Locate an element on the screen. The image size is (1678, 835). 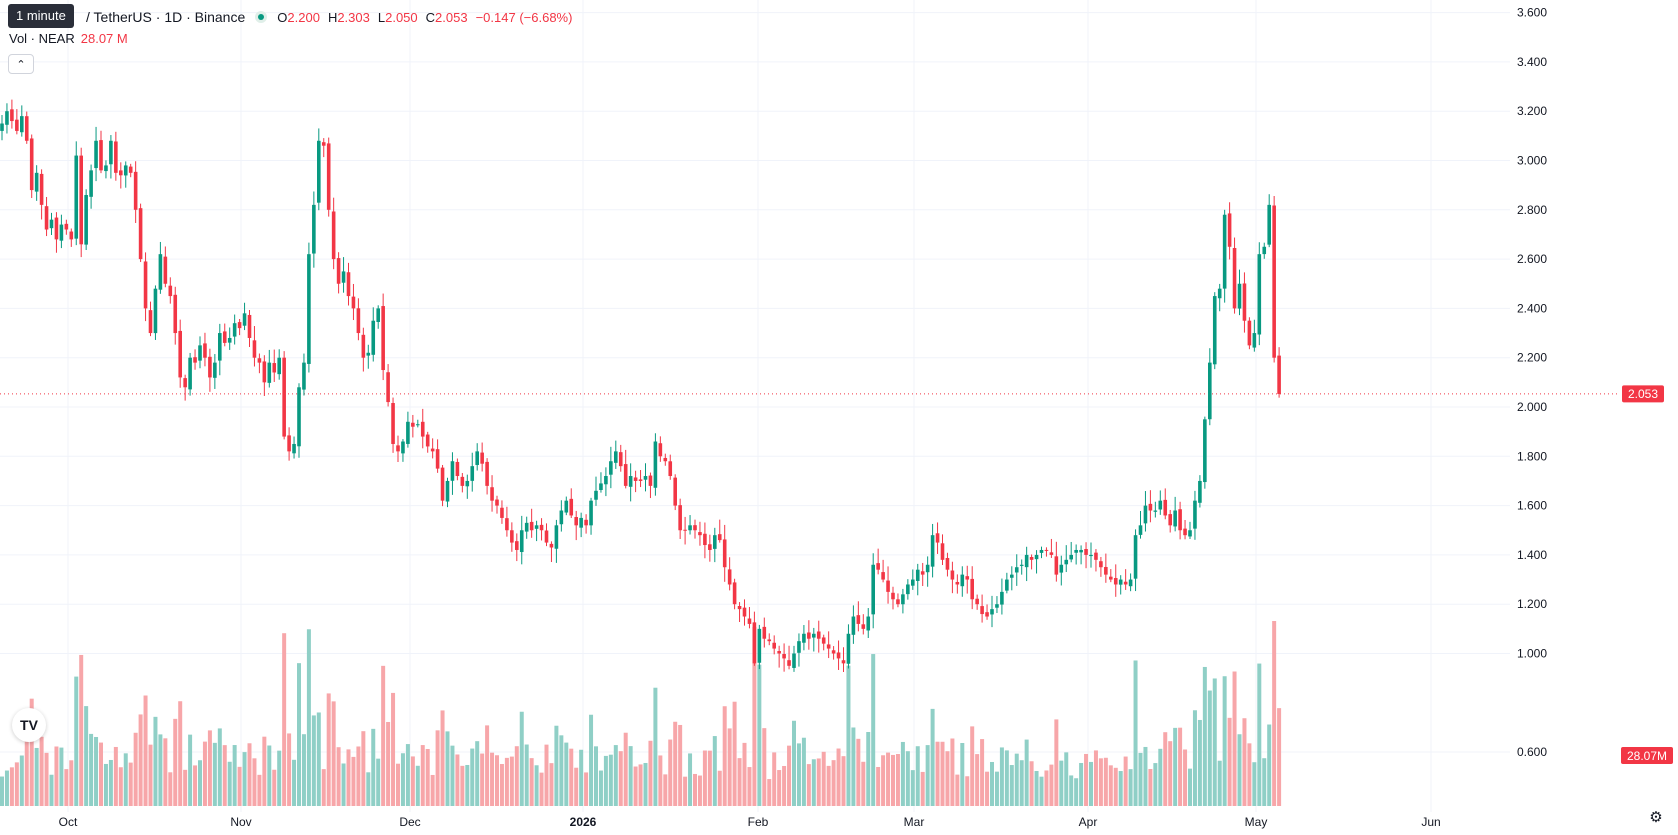
y-tick-label: 2.000 is located at coordinates (1532, 407).